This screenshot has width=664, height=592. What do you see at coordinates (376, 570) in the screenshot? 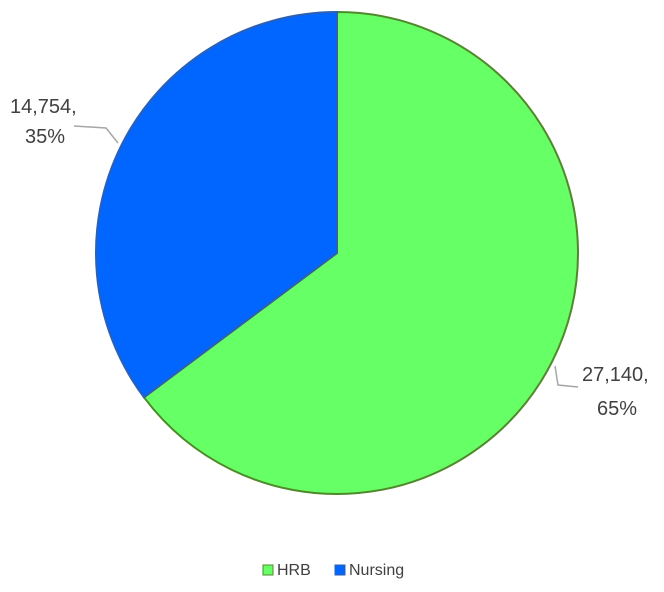
I see `legend-label-nursing: Nursing` at bounding box center [376, 570].